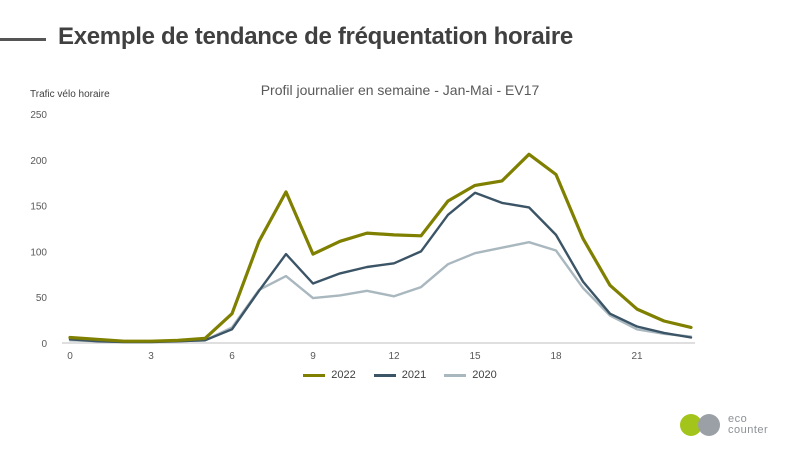 This screenshot has width=800, height=450. What do you see at coordinates (738, 419) in the screenshot?
I see `logo-text-line1: eco` at bounding box center [738, 419].